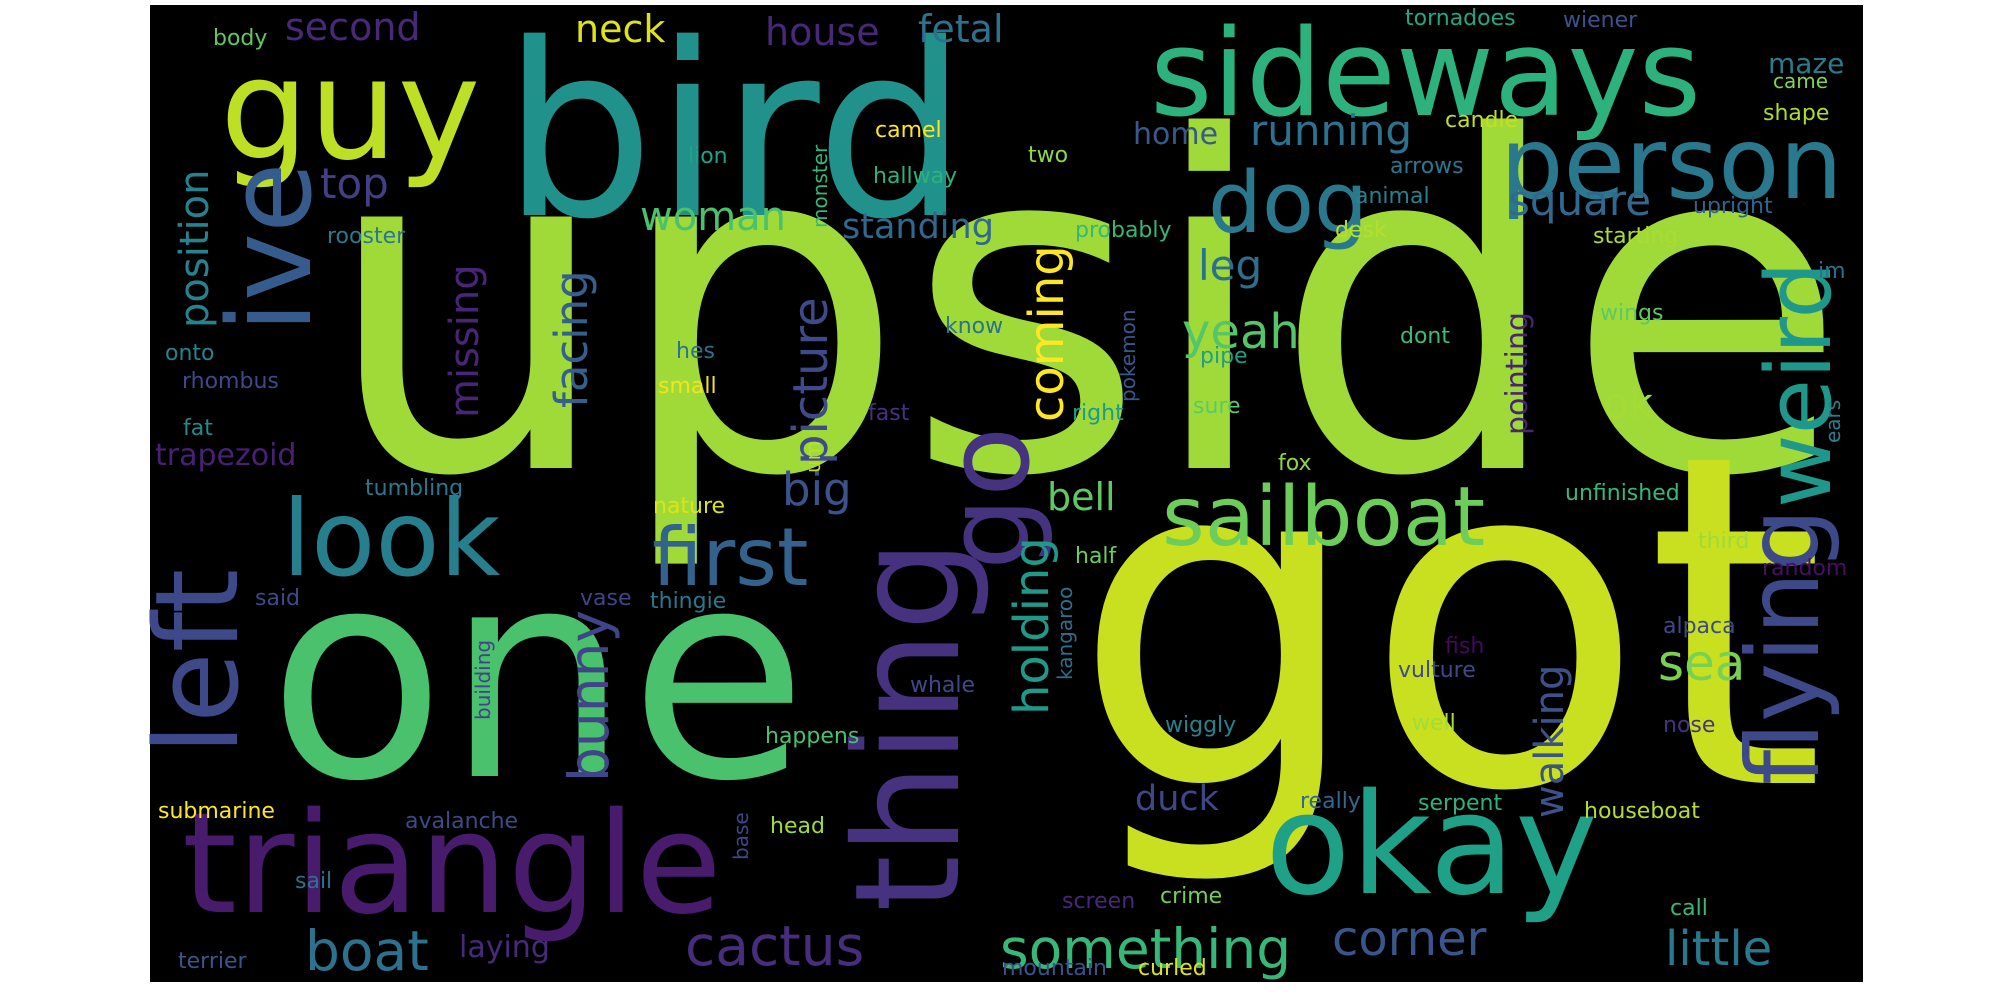 Image resolution: width=2000 pixels, height=1000 pixels. I want to click on word-upright: upright, so click(1733, 206).